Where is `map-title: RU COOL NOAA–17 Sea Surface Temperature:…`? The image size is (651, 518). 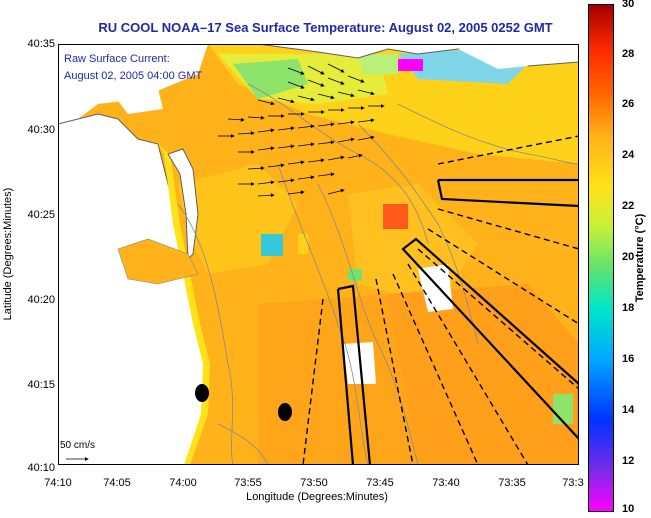
map-title: RU COOL NOAA–17 Sea Surface Temperature:… is located at coordinates (325, 27).